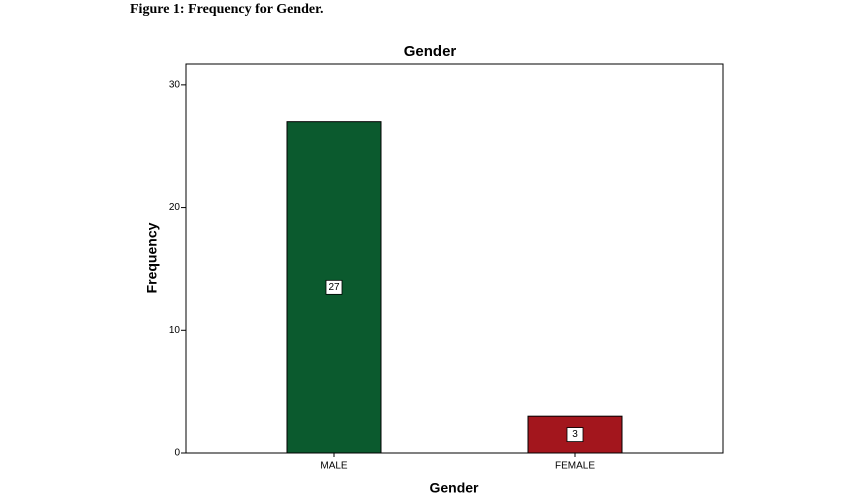  I want to click on y-axis-title: Frequency, so click(152, 257).